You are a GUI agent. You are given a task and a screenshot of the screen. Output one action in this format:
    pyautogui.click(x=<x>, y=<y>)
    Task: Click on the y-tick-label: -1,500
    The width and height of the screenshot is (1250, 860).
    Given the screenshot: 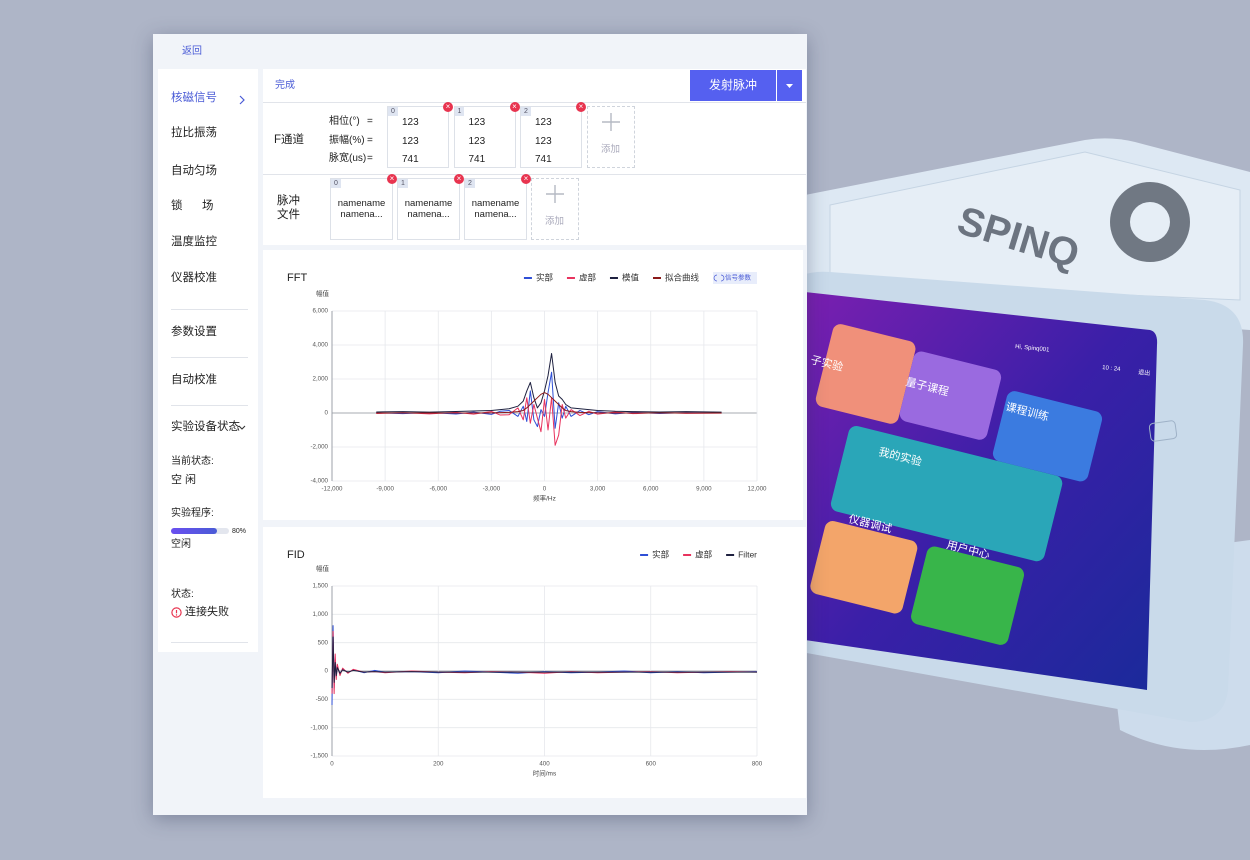 What is the action you would take?
    pyautogui.click(x=319, y=756)
    